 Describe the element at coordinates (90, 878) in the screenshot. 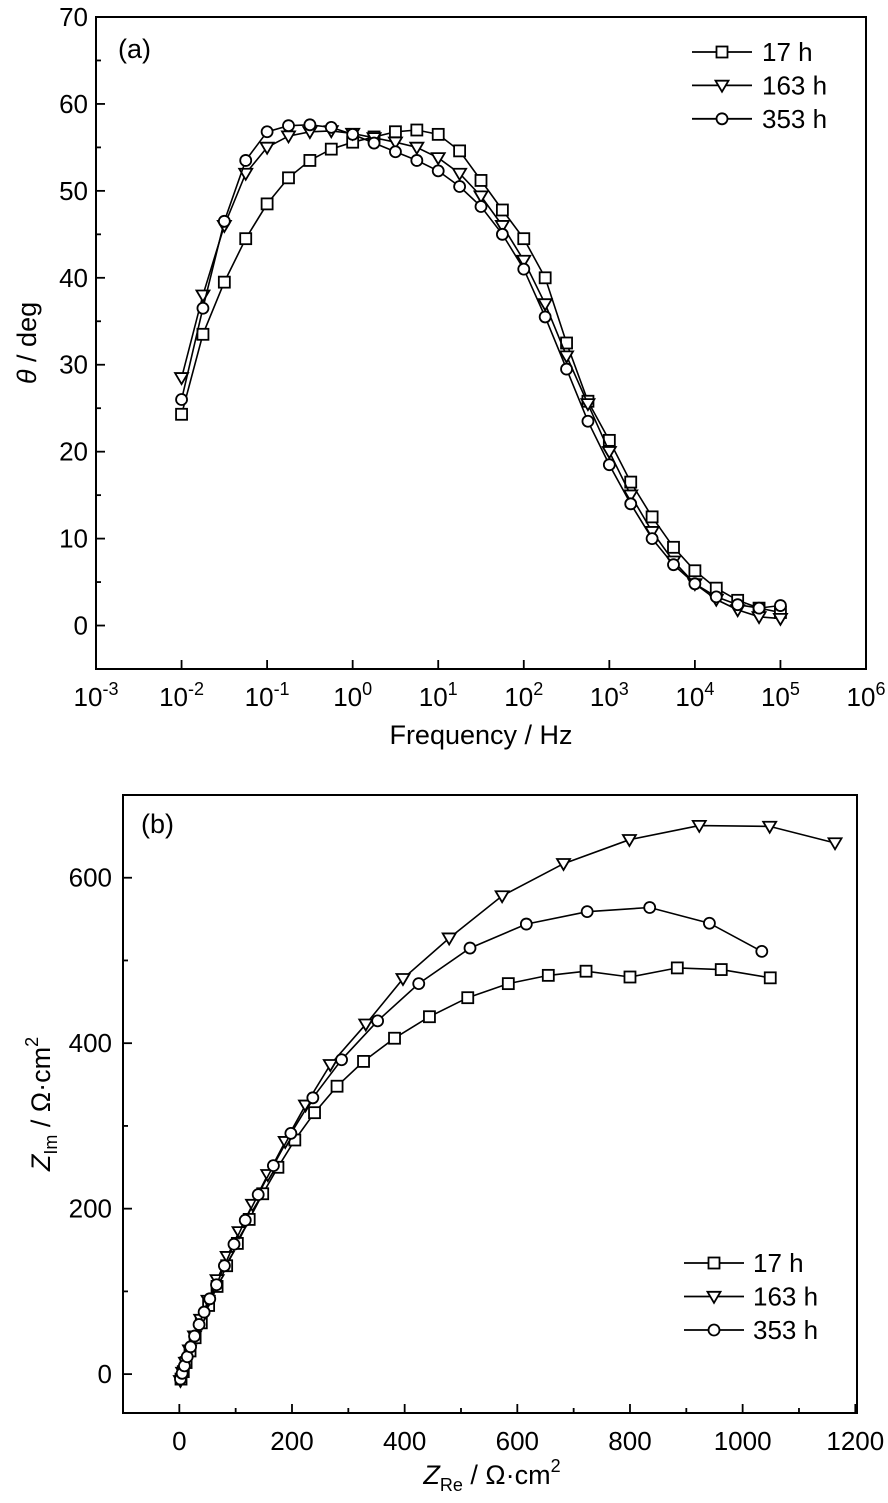

I see `y-tick-label: 600` at that location.